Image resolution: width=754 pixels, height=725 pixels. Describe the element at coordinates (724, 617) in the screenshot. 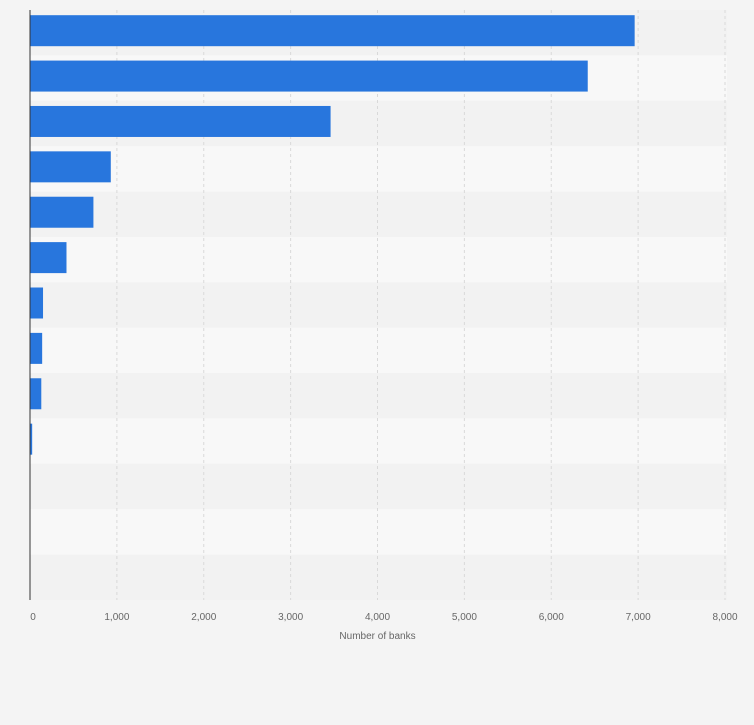

I see `x-tick-label: 8,000` at that location.